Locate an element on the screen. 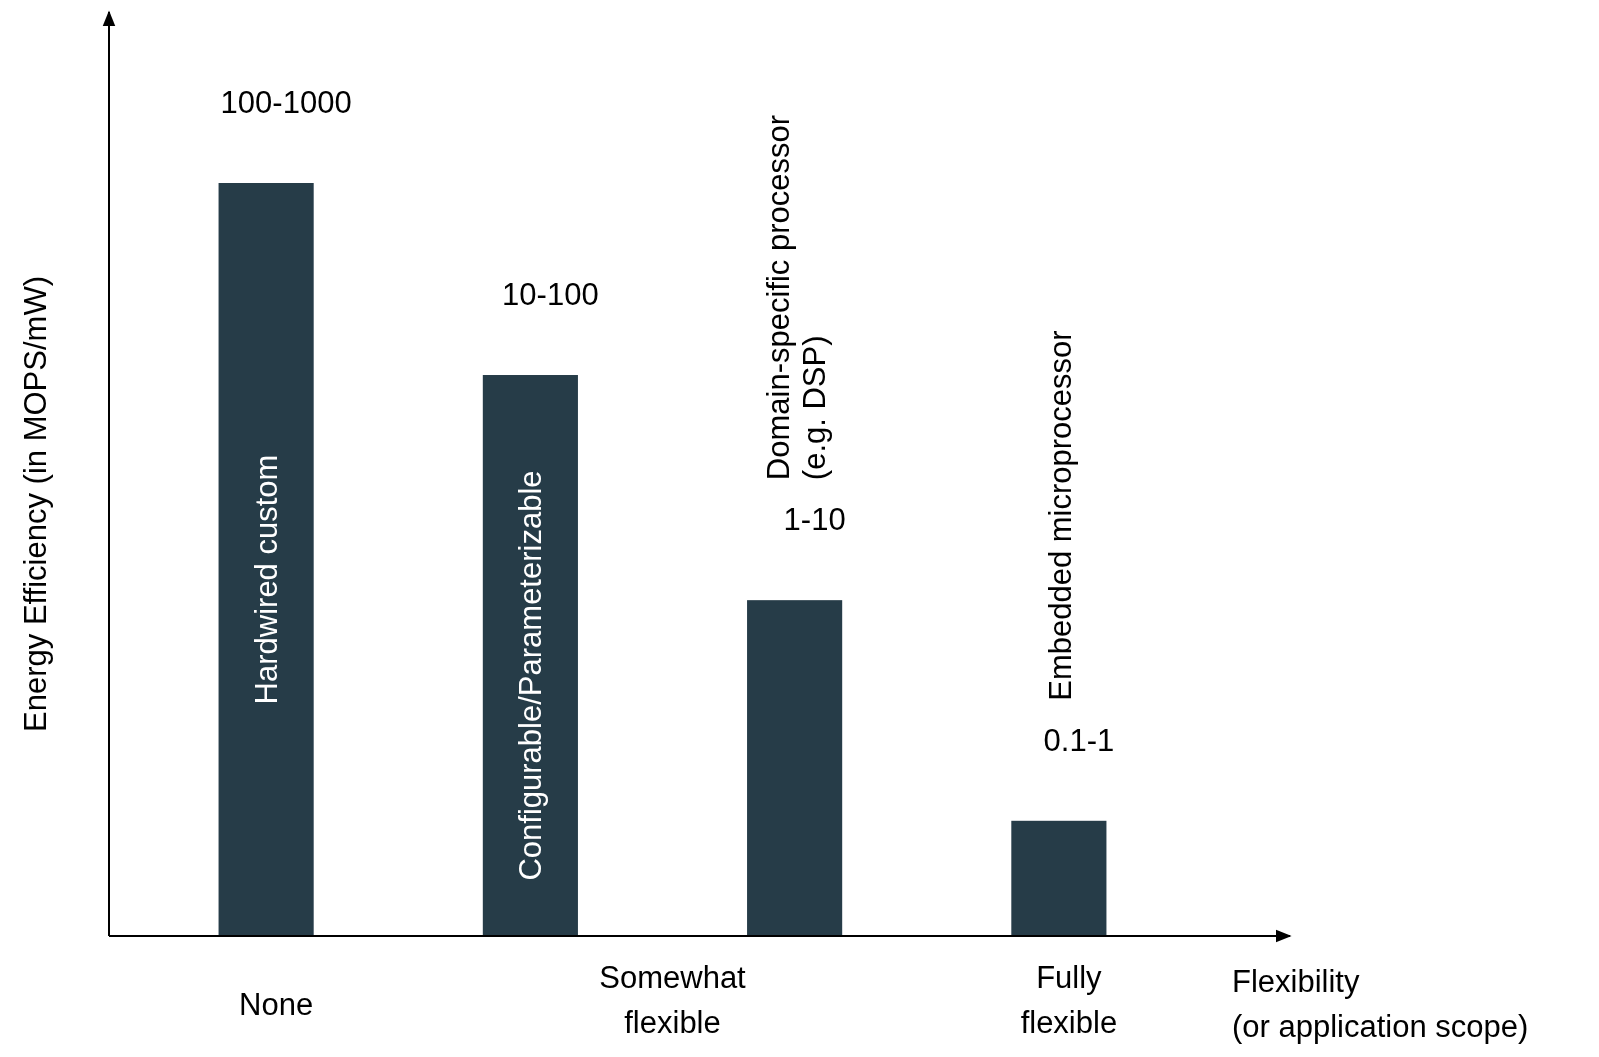 Image resolution: width=1599 pixels, height=1057 pixels. x-tick-label: Domain-specific processor (e.g. DSP) is located at coordinates (796, 297).